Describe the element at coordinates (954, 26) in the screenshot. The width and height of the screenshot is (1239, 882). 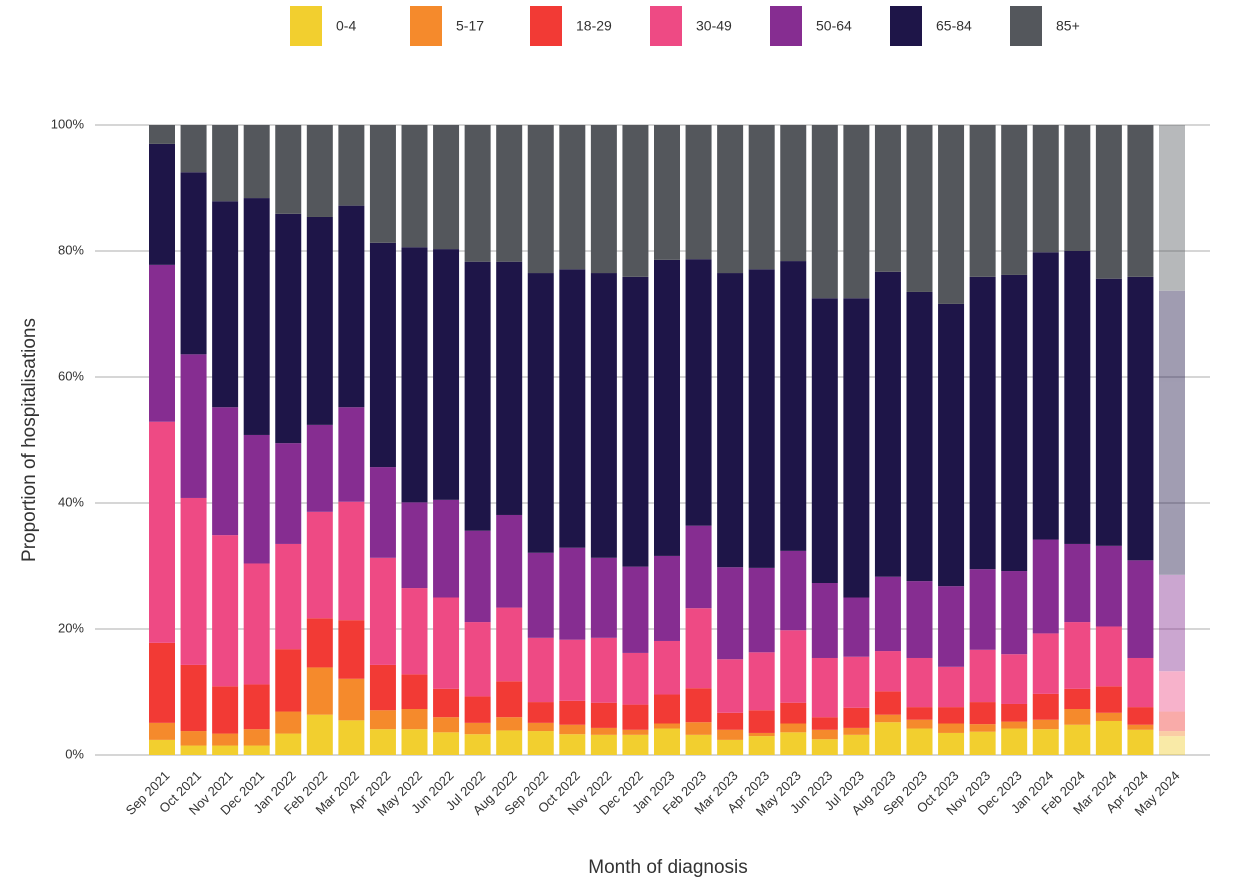
I see `legend-label: 65-84` at that location.